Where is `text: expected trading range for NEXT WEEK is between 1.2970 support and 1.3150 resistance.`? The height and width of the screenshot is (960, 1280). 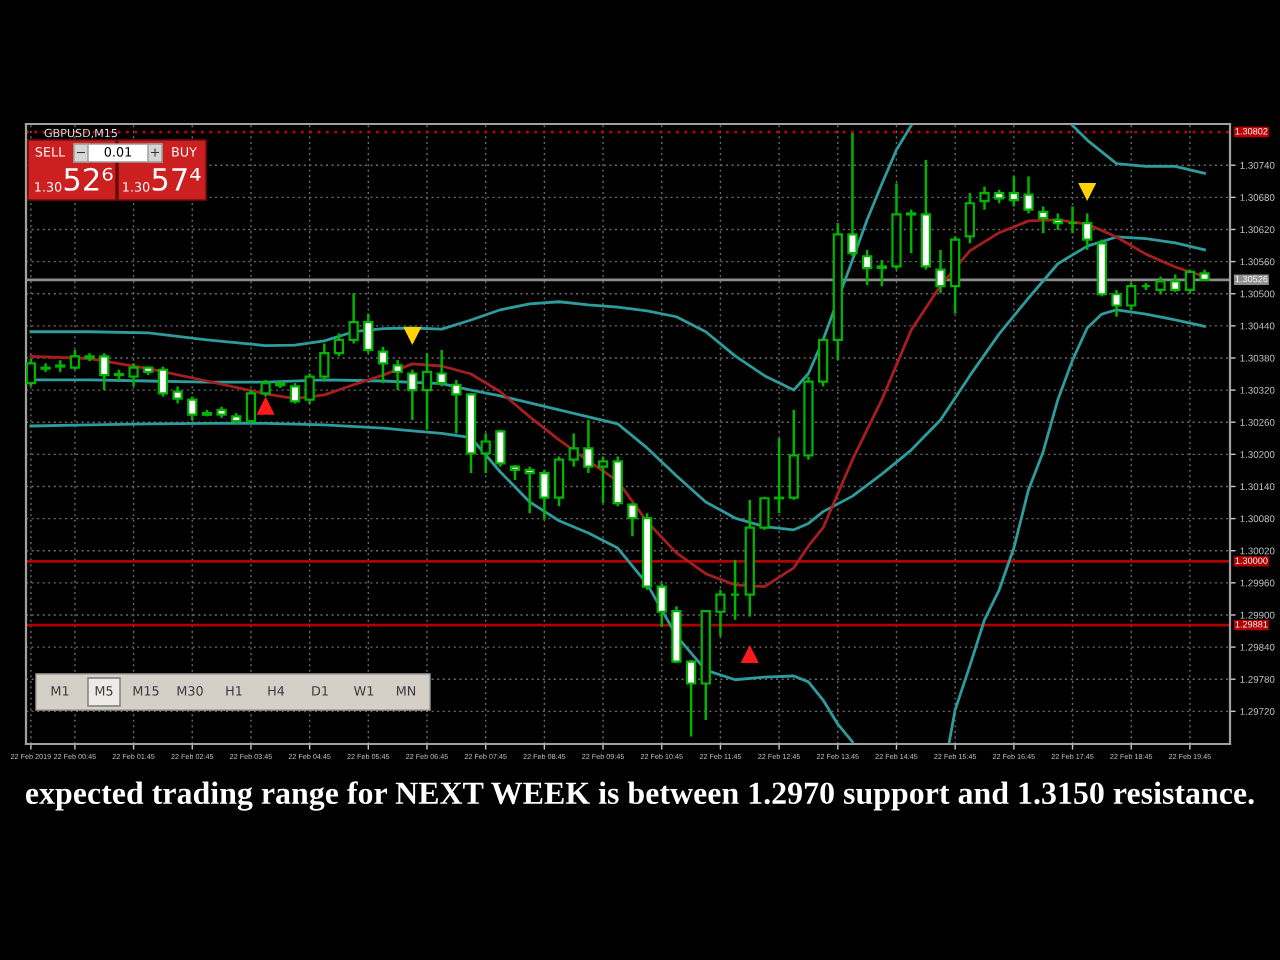 text: expected trading range for NEXT WEEK is between 1.2970 support and 1.3150 resistance. is located at coordinates (639, 796).